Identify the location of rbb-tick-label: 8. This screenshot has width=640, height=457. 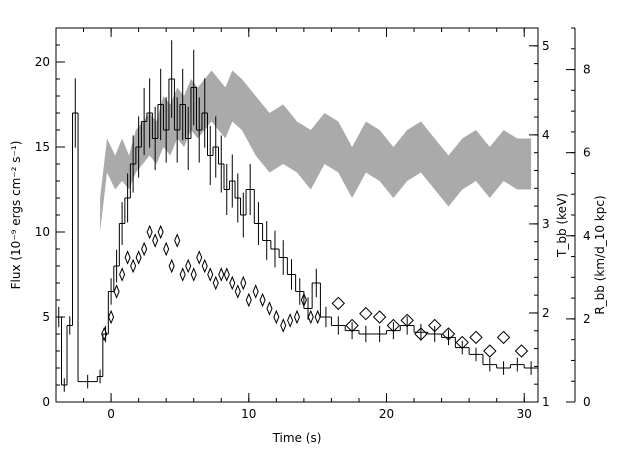
(587, 70).